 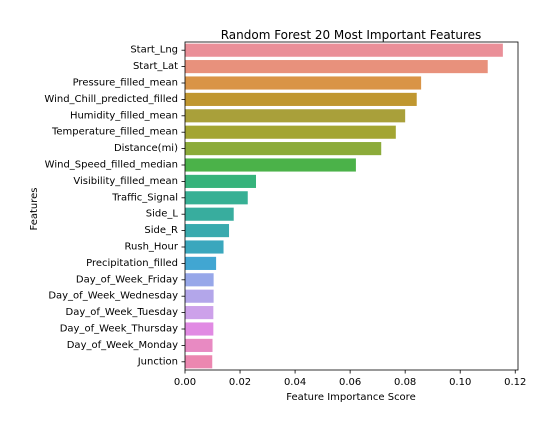 What do you see at coordinates (209, 214) in the screenshot?
I see `bar-side-l` at bounding box center [209, 214].